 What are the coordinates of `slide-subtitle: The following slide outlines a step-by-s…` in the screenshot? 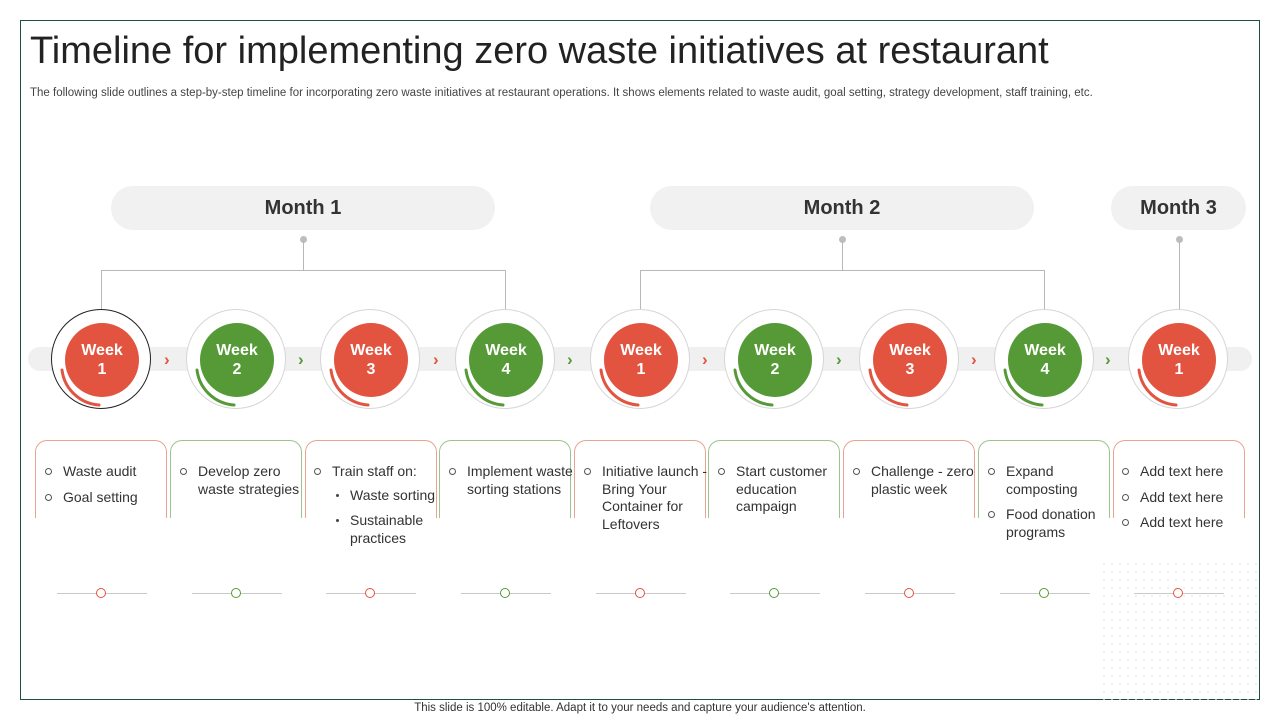 It's located at (561, 93).